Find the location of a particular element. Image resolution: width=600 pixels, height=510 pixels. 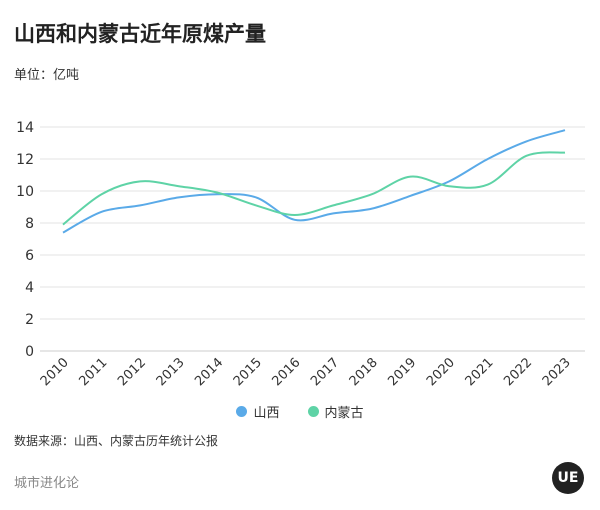

brand-name: 城市进化论 is located at coordinates (47, 483).